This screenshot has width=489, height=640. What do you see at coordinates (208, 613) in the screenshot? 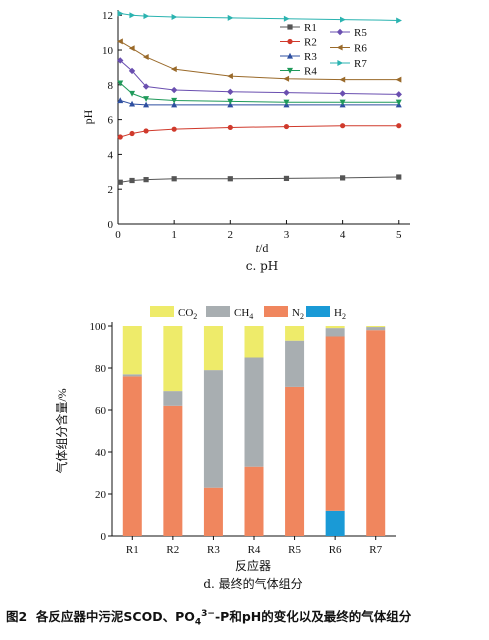
I see `figure-caption-superscript: 3−` at bounding box center [208, 613].